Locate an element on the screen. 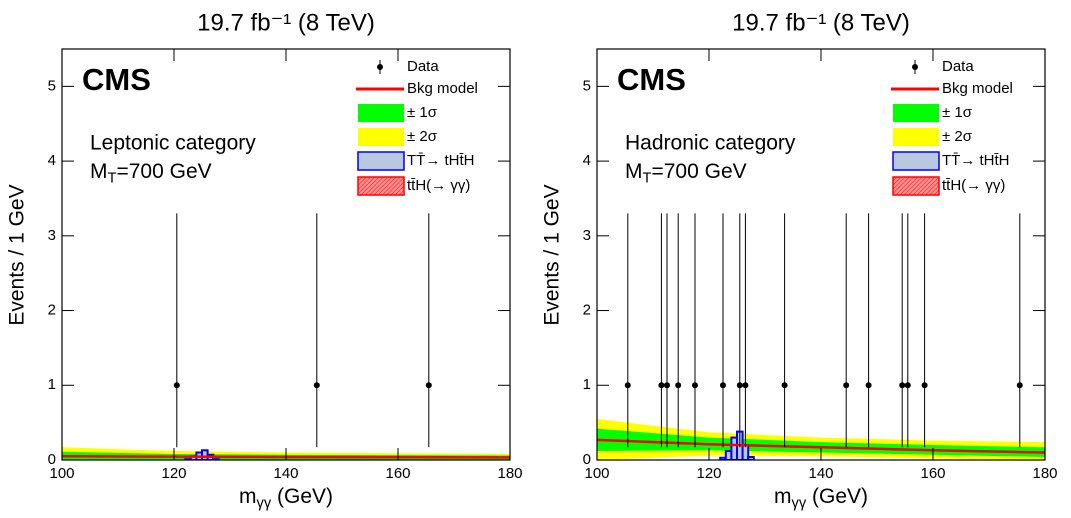 Image resolution: width=1071 pixels, height=518 pixels. fit-line is located at coordinates (821, 446).